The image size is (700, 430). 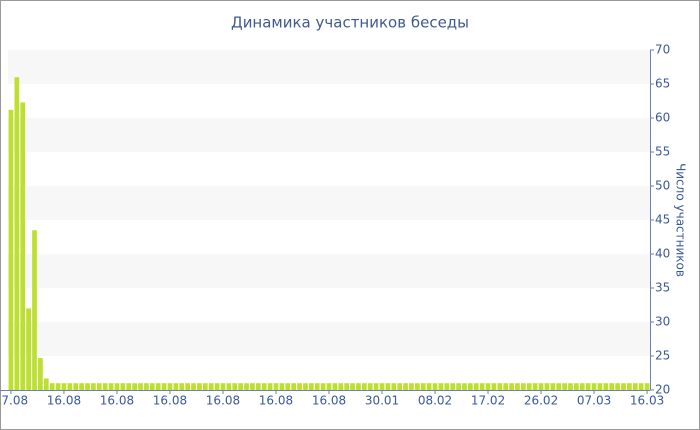 What do you see at coordinates (541, 401) in the screenshot?
I see `x-tick-label: 26.02` at bounding box center [541, 401].